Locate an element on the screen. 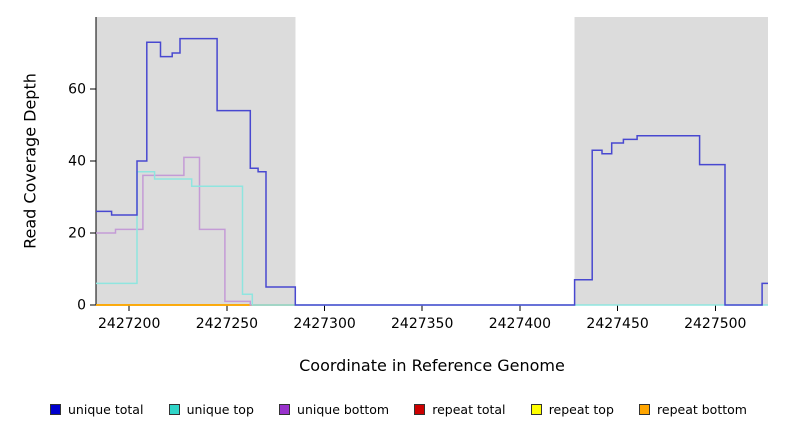  legend-label: unique total is located at coordinates (106, 409).